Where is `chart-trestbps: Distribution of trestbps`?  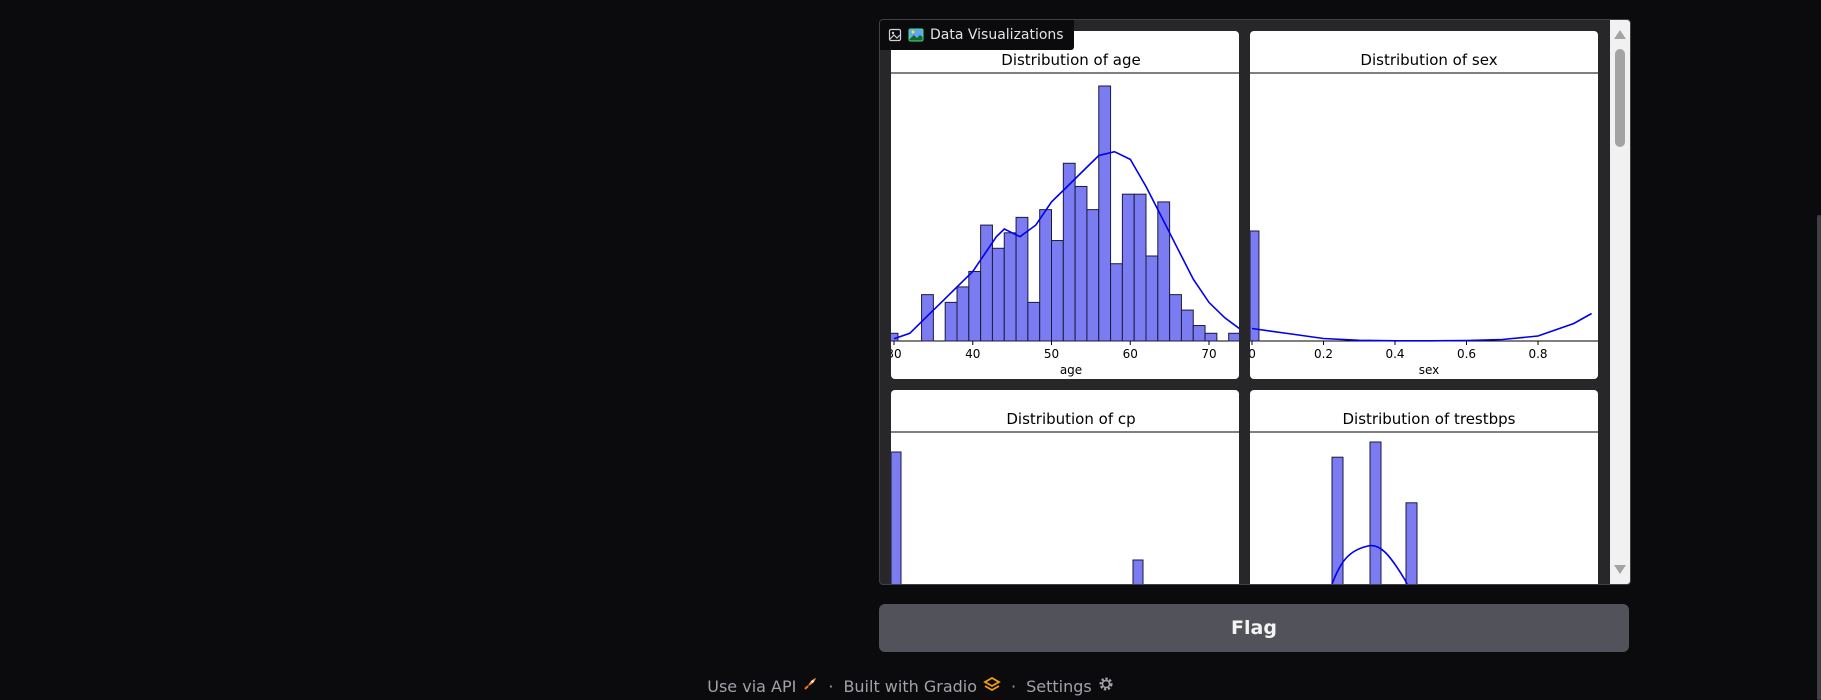 chart-trestbps: Distribution of trestbps is located at coordinates (1424, 487).